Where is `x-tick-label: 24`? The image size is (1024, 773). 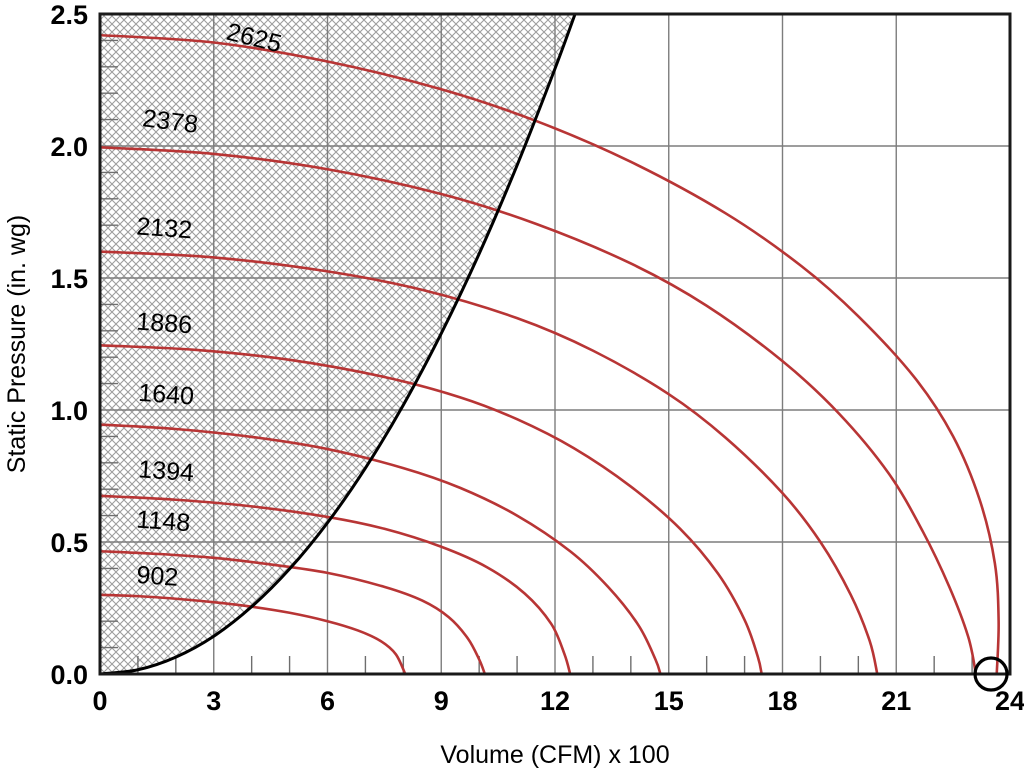 x-tick-label: 24 is located at coordinates (1009, 701).